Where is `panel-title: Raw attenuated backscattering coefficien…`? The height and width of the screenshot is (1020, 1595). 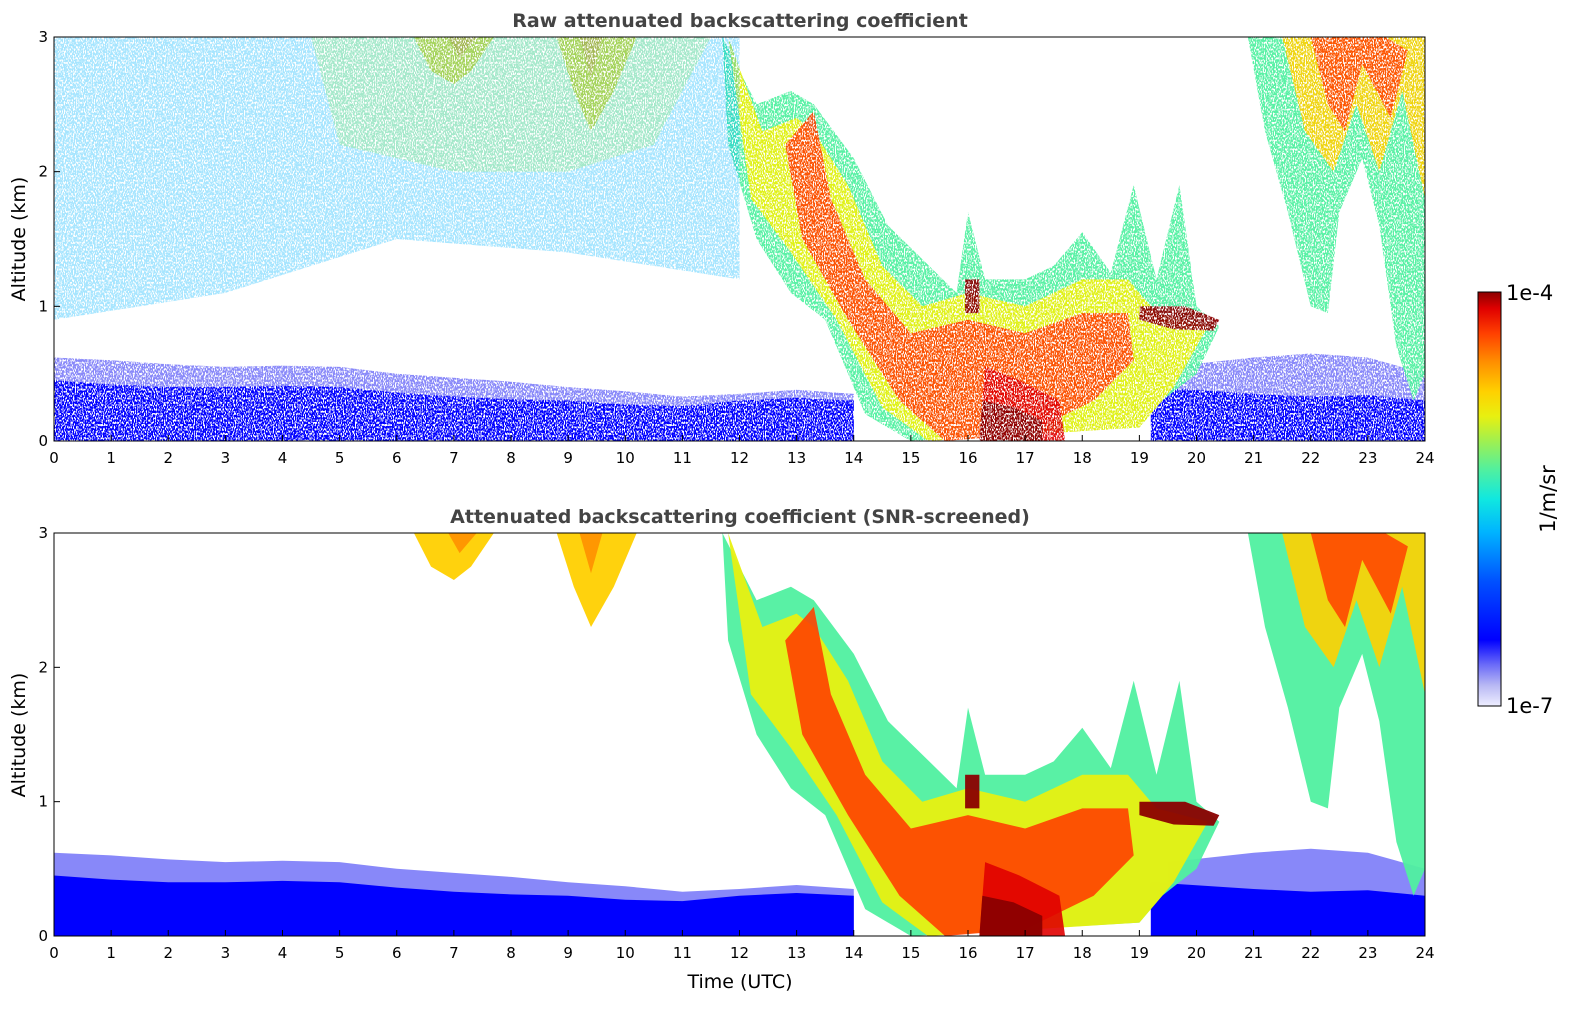 panel-title: Raw attenuated backscattering coefficien… is located at coordinates (740, 21).